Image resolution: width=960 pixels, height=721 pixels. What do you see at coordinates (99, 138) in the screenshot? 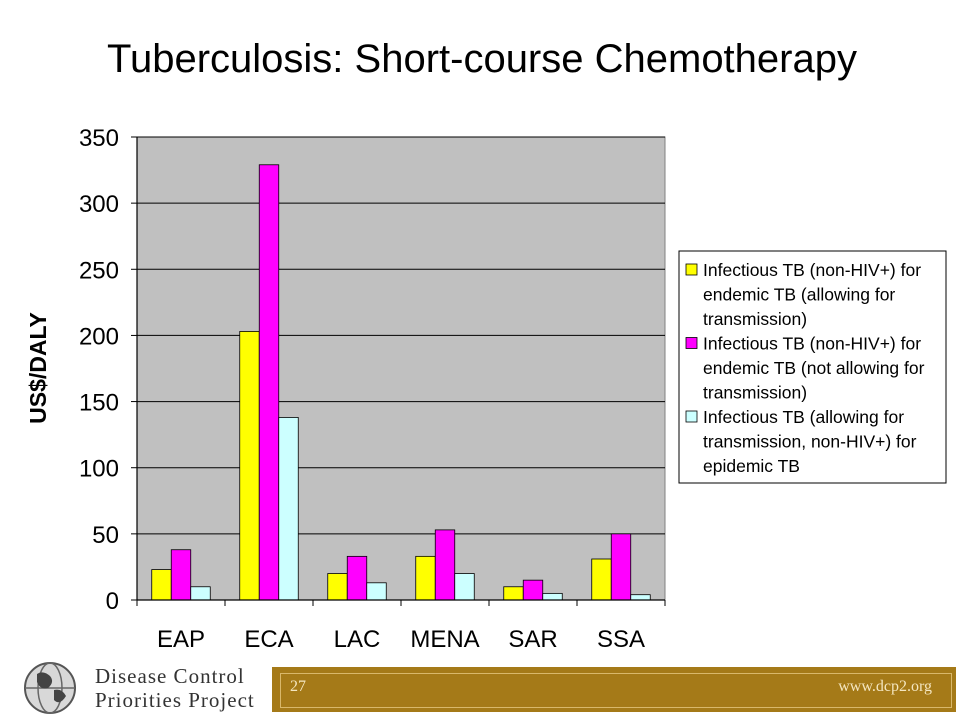
I see `y-tick-label: 350` at bounding box center [99, 138].